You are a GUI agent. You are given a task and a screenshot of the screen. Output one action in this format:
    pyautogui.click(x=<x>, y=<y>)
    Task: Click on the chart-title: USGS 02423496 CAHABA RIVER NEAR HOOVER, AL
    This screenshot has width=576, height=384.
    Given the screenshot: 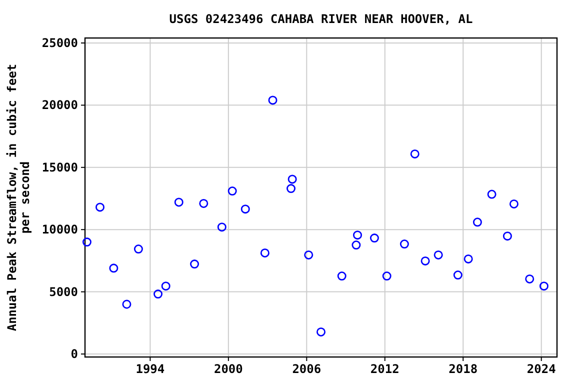 What is the action you would take?
    pyautogui.click(x=321, y=19)
    